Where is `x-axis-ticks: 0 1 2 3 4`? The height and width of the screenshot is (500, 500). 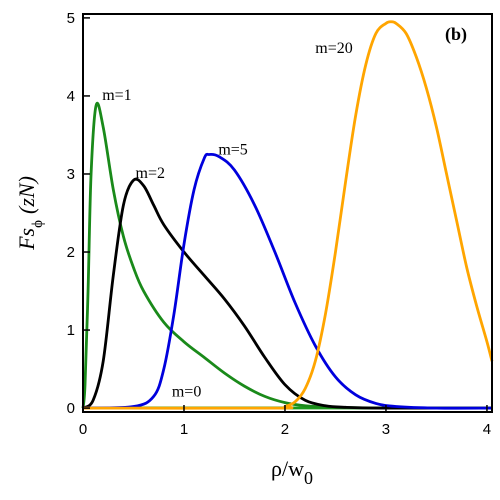
x-axis-ticks: 0 1 2 3 4 is located at coordinates (285, 421).